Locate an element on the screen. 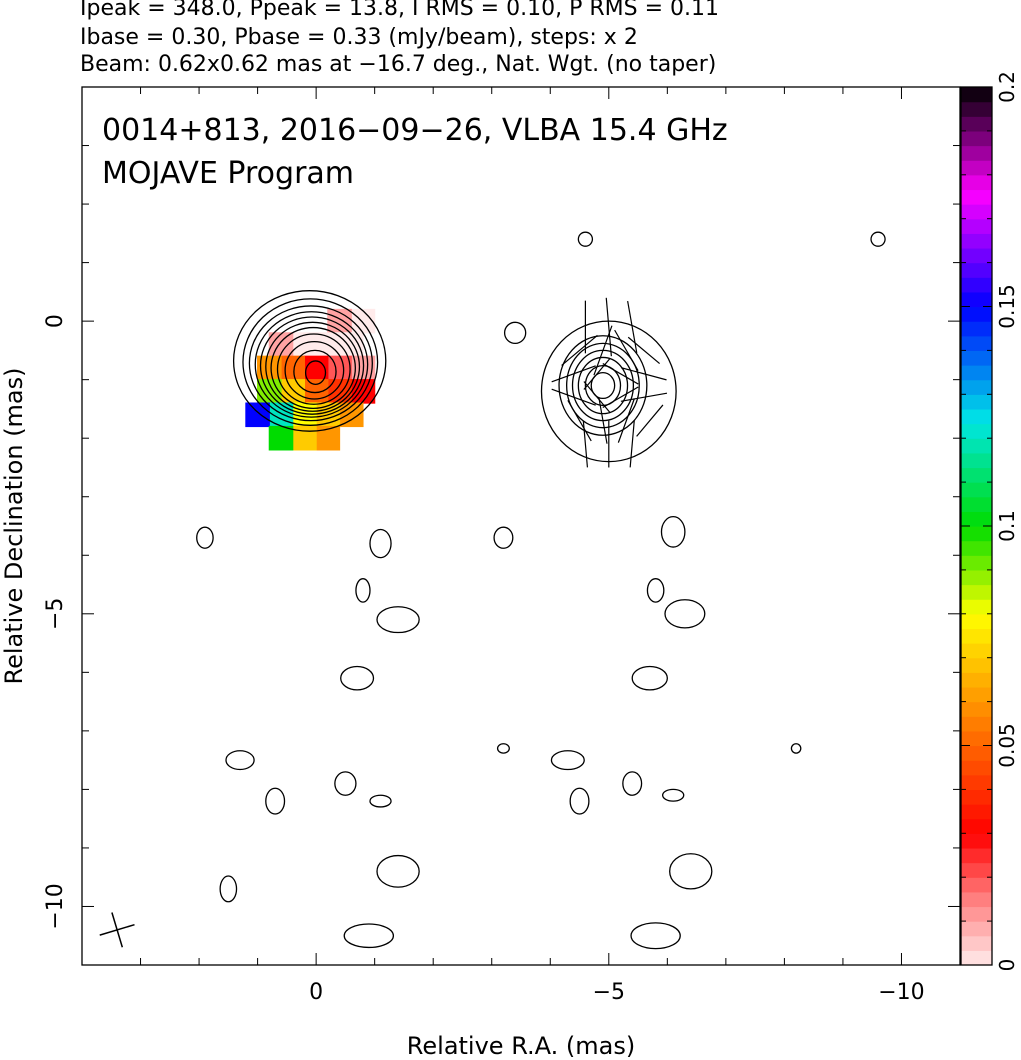  colorbar-tick-label: 0.2 is located at coordinates (1007, 87).